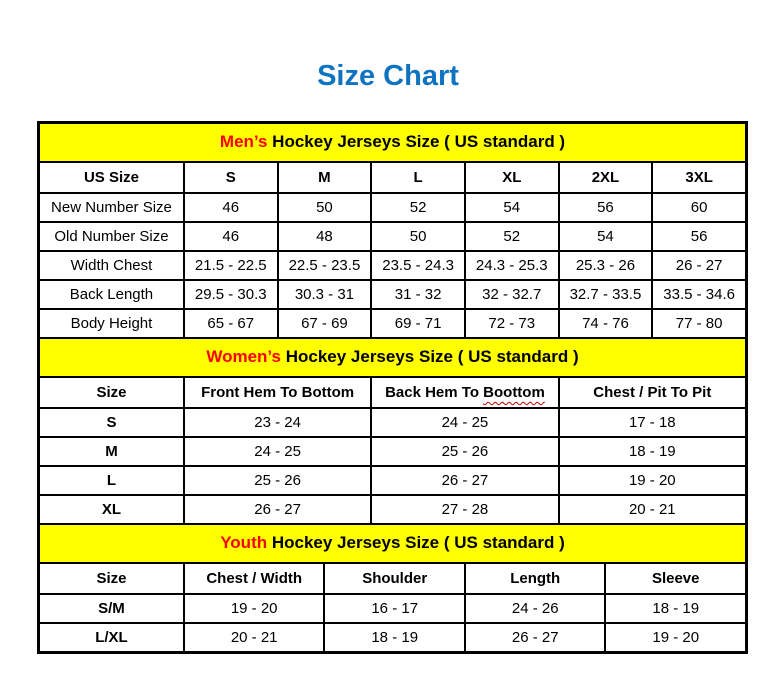  I want to click on row-label: New Number Size, so click(111, 207).